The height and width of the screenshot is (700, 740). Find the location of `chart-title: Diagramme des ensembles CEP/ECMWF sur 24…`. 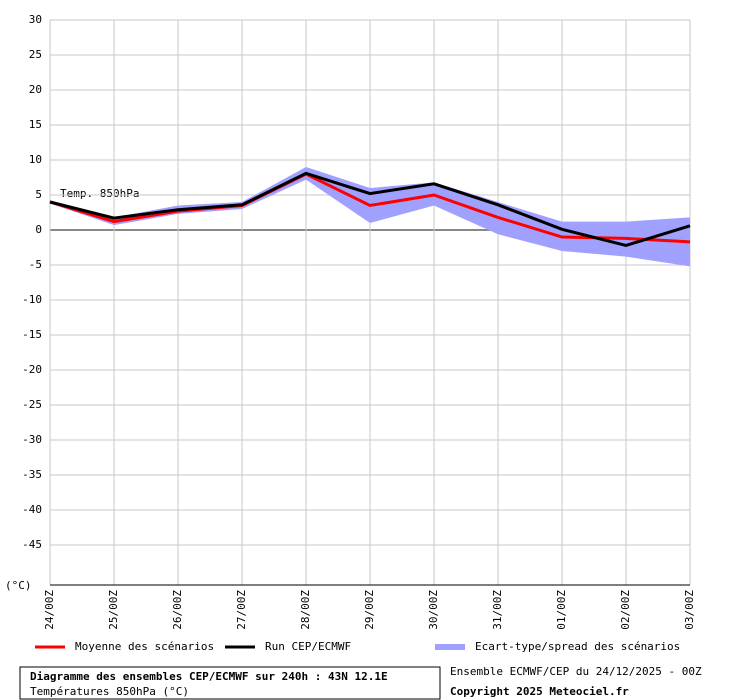

chart-title: Diagramme des ensembles CEP/ECMWF sur 24… is located at coordinates (209, 676).